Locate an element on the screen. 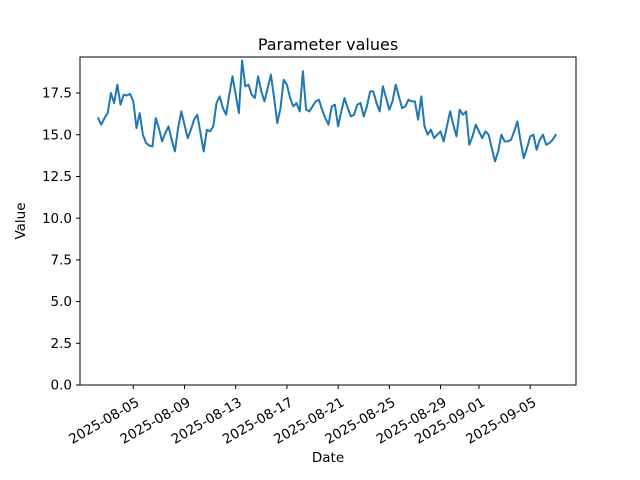  y-tick-label: 17.5 is located at coordinates (57, 94).